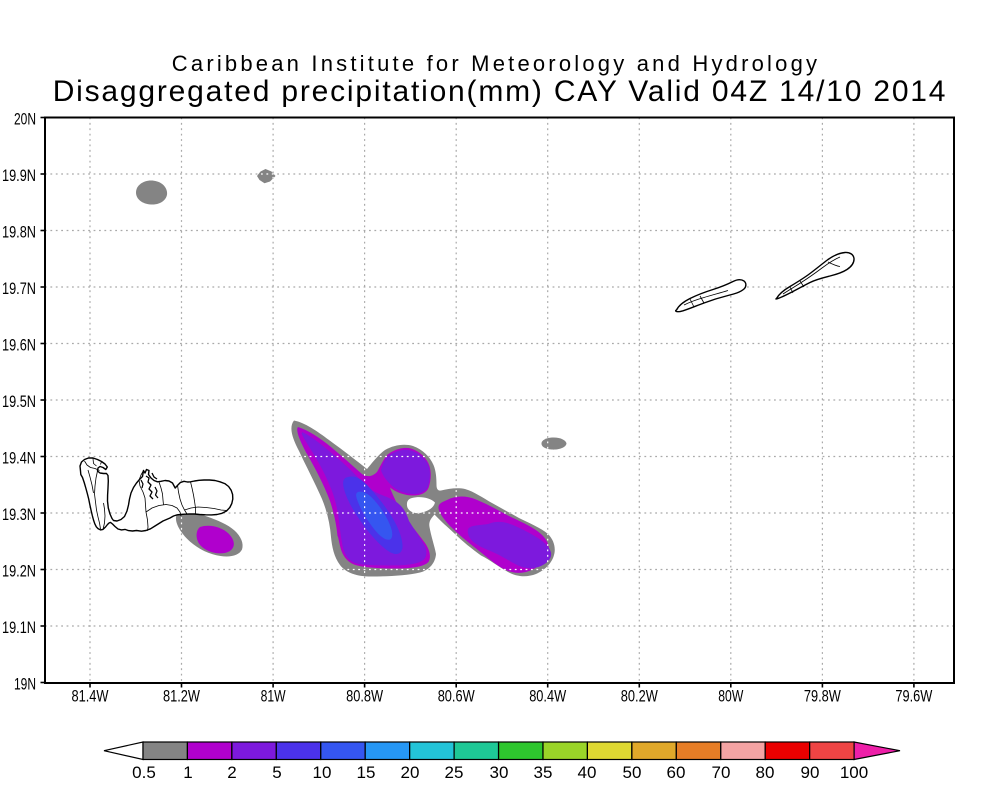 The height and width of the screenshot is (800, 1000). I want to click on svg-text: 15, so click(366, 772).